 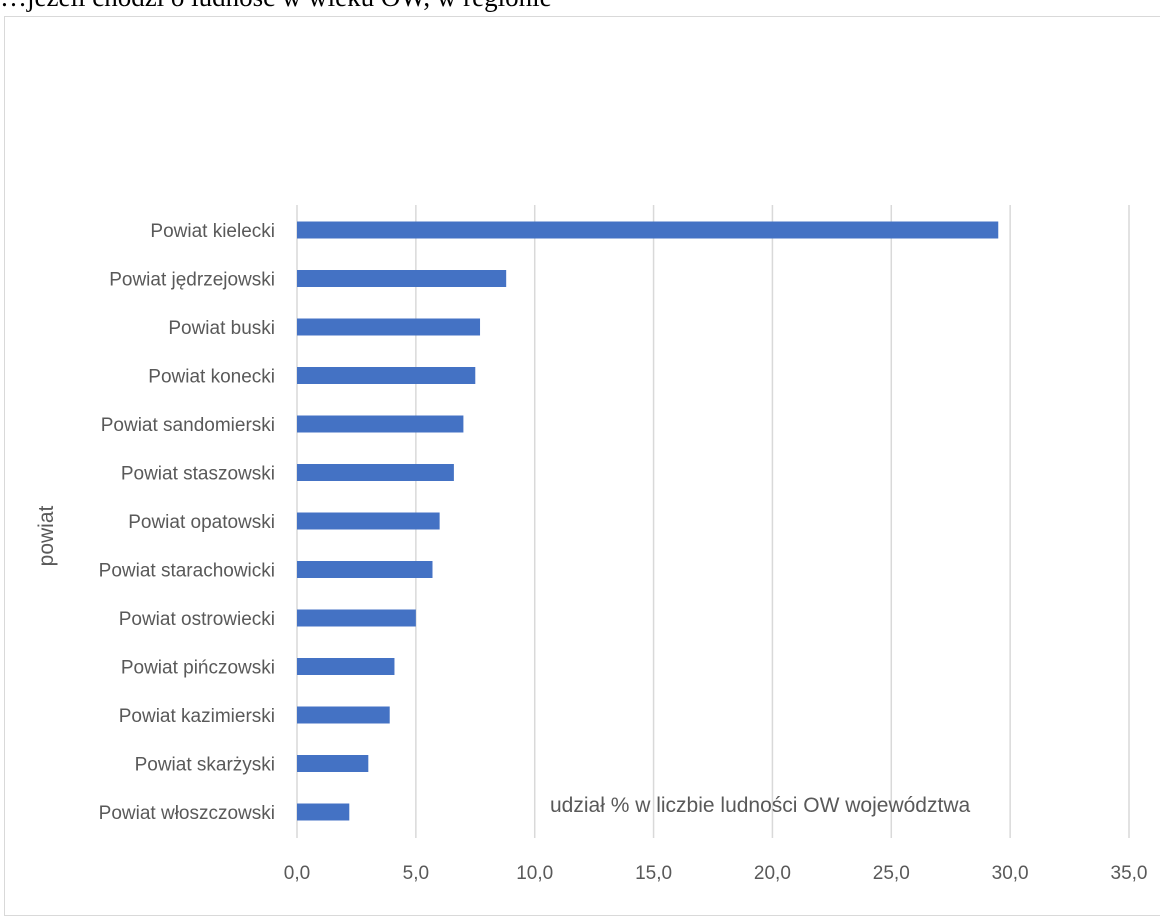 What do you see at coordinates (1010, 873) in the screenshot?
I see `x-tick-label: 30,0` at bounding box center [1010, 873].